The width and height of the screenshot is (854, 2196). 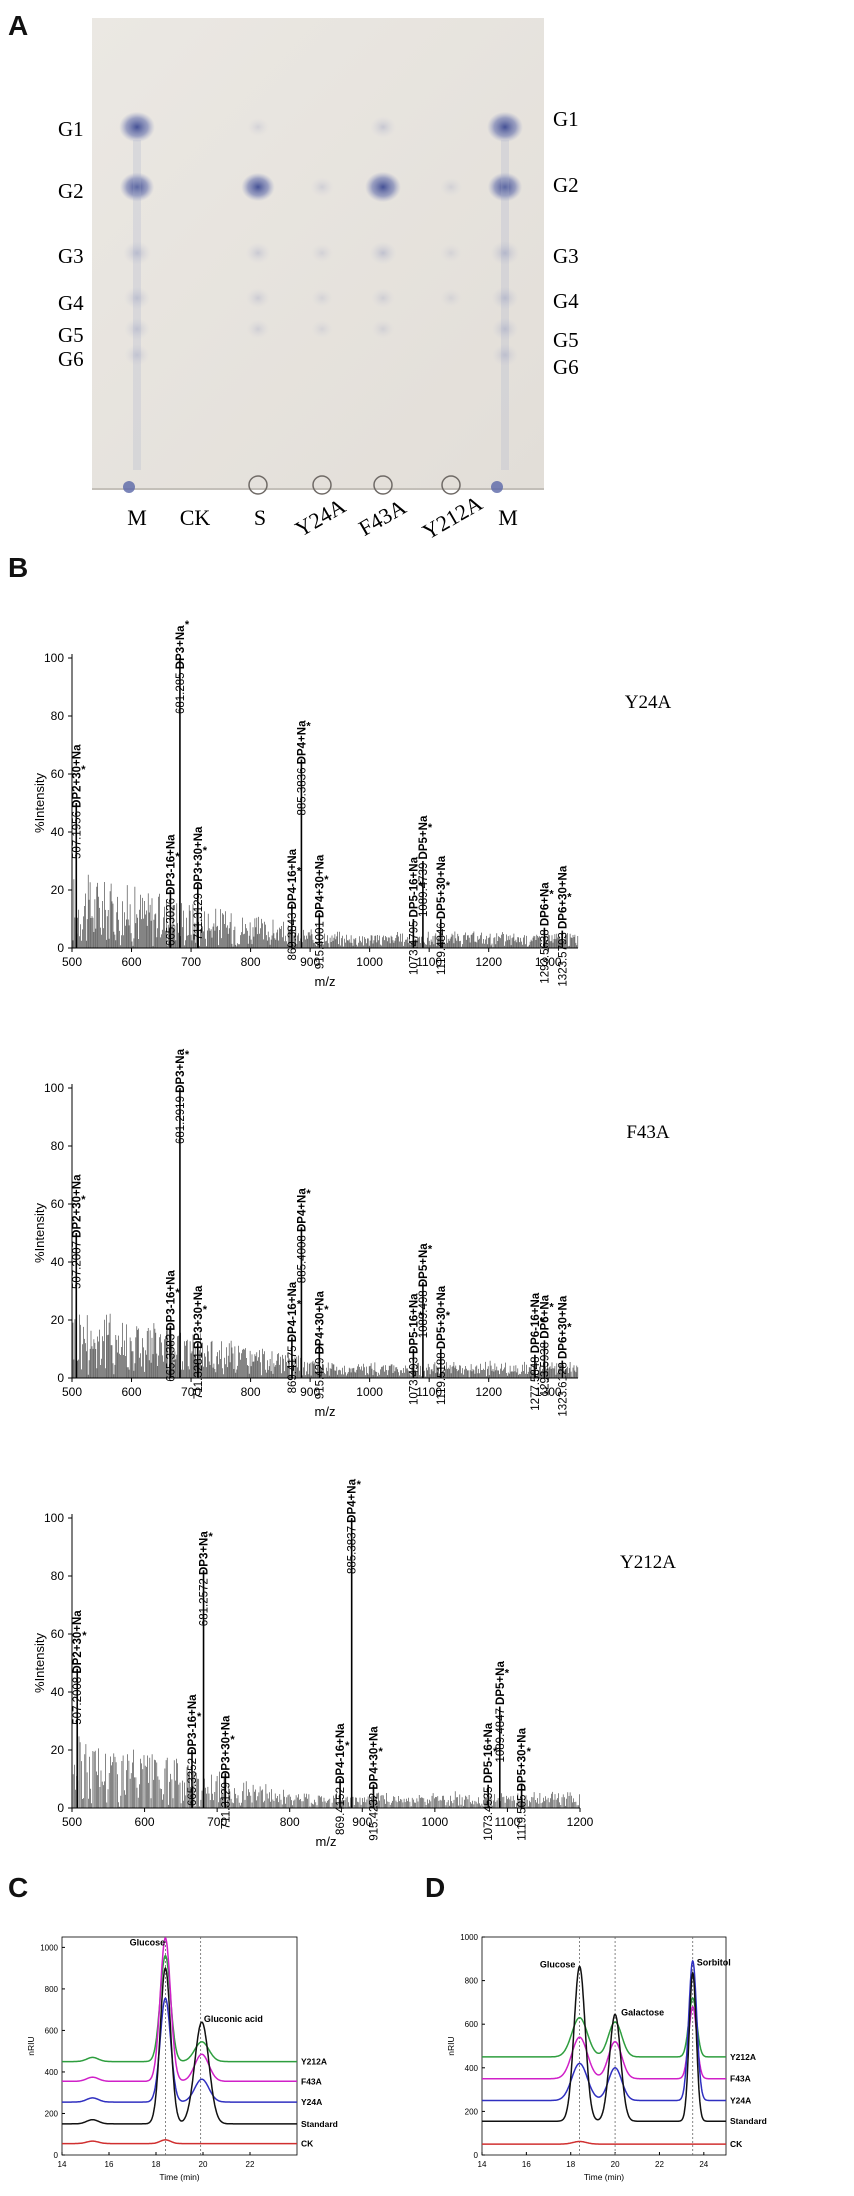 I want to click on peak-label: 1323.5793 DP6+30+Na, so click(x=563, y=925).